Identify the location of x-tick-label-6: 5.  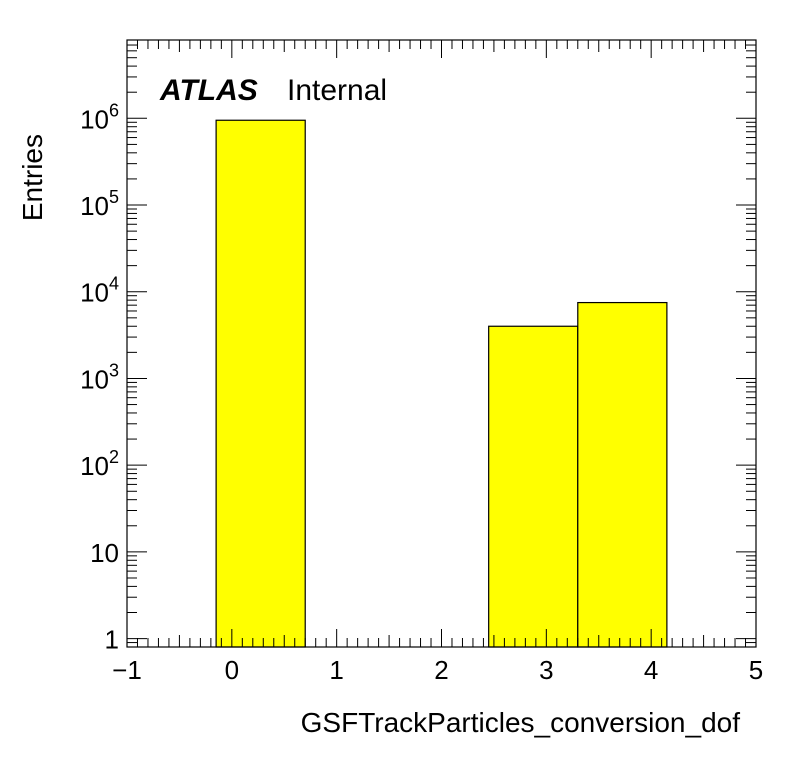
(756, 670).